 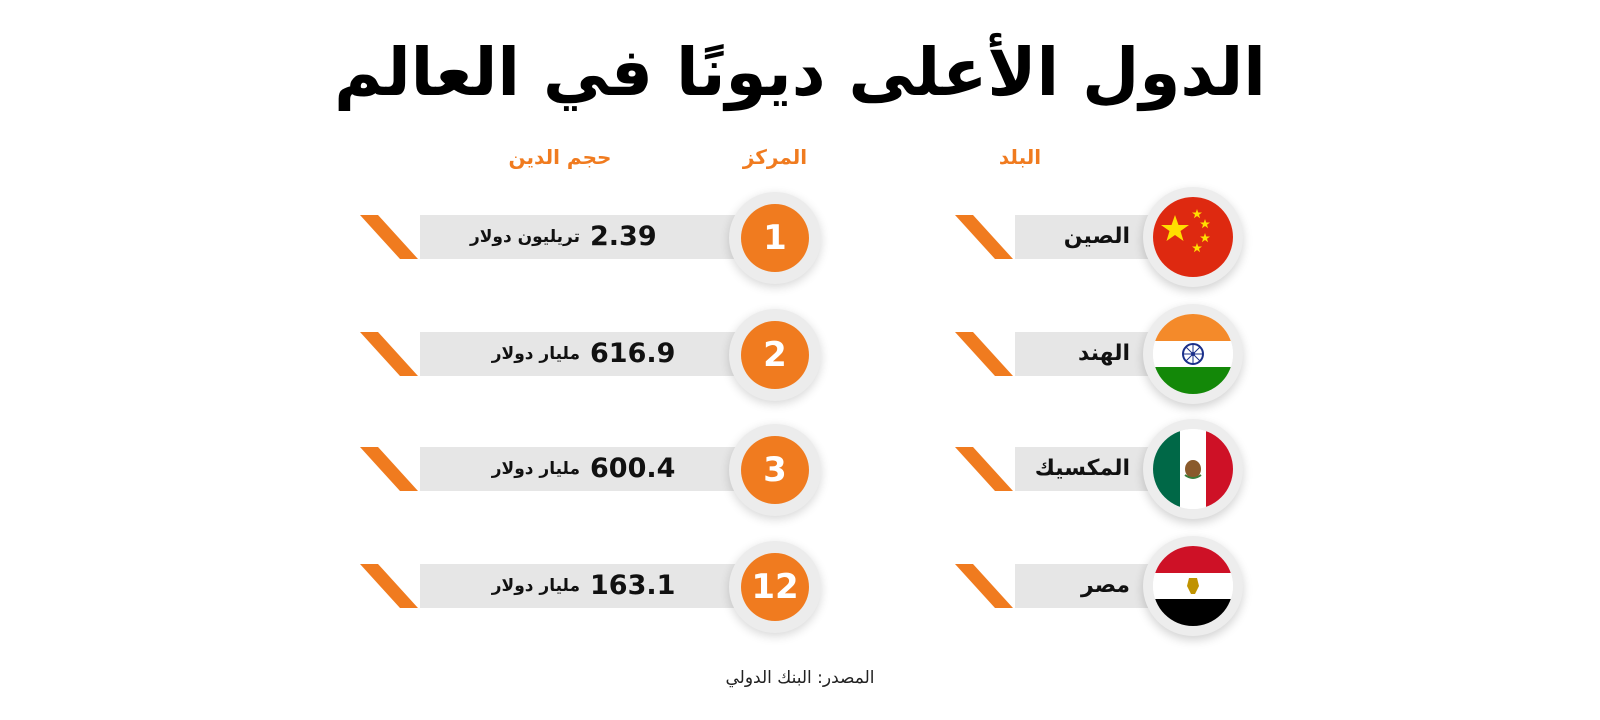 I want to click on rank-badge: 1, so click(x=775, y=238).